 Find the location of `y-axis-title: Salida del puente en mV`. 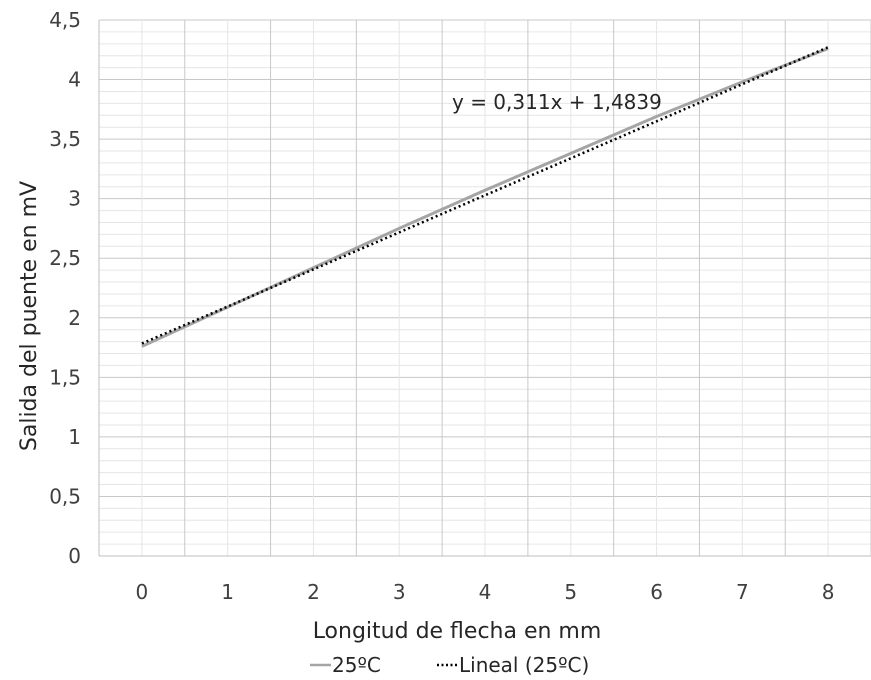

y-axis-title: Salida del puente en mV is located at coordinates (29, 316).